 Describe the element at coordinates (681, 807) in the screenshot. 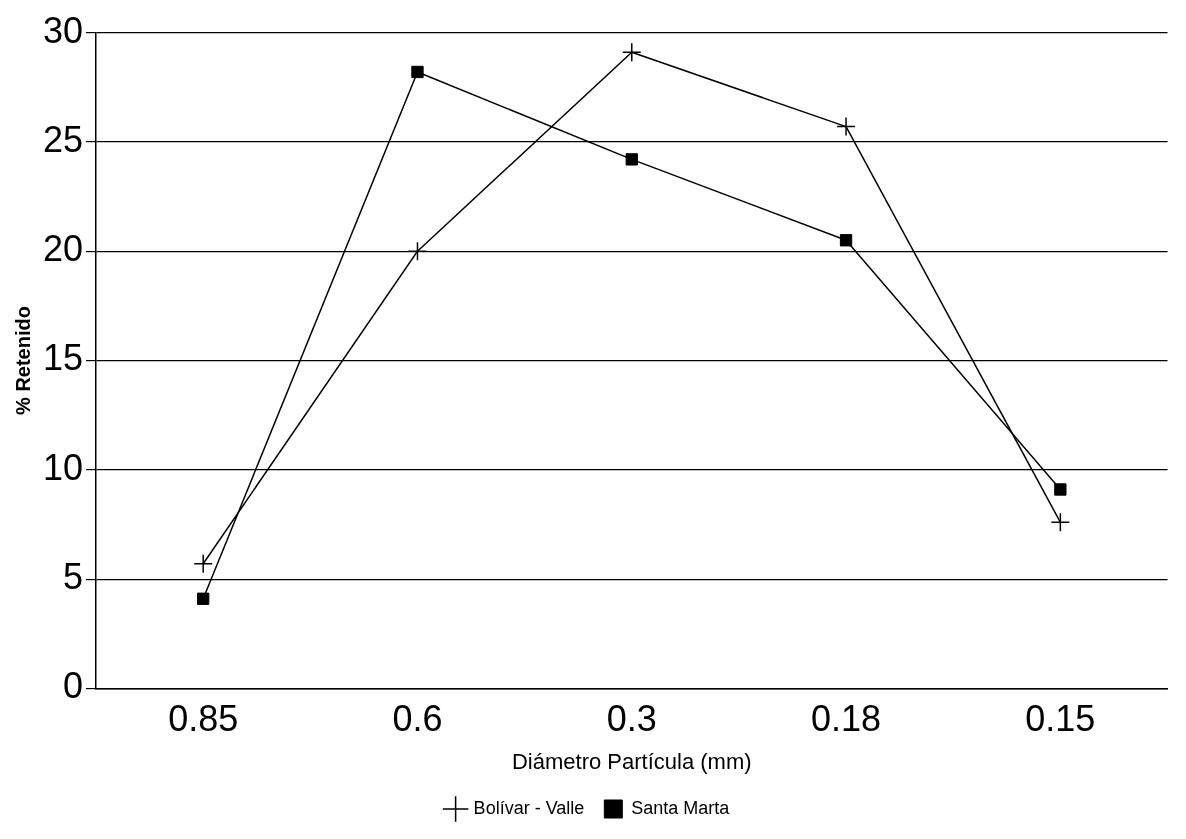

I see `legend-label: Santa Marta` at that location.